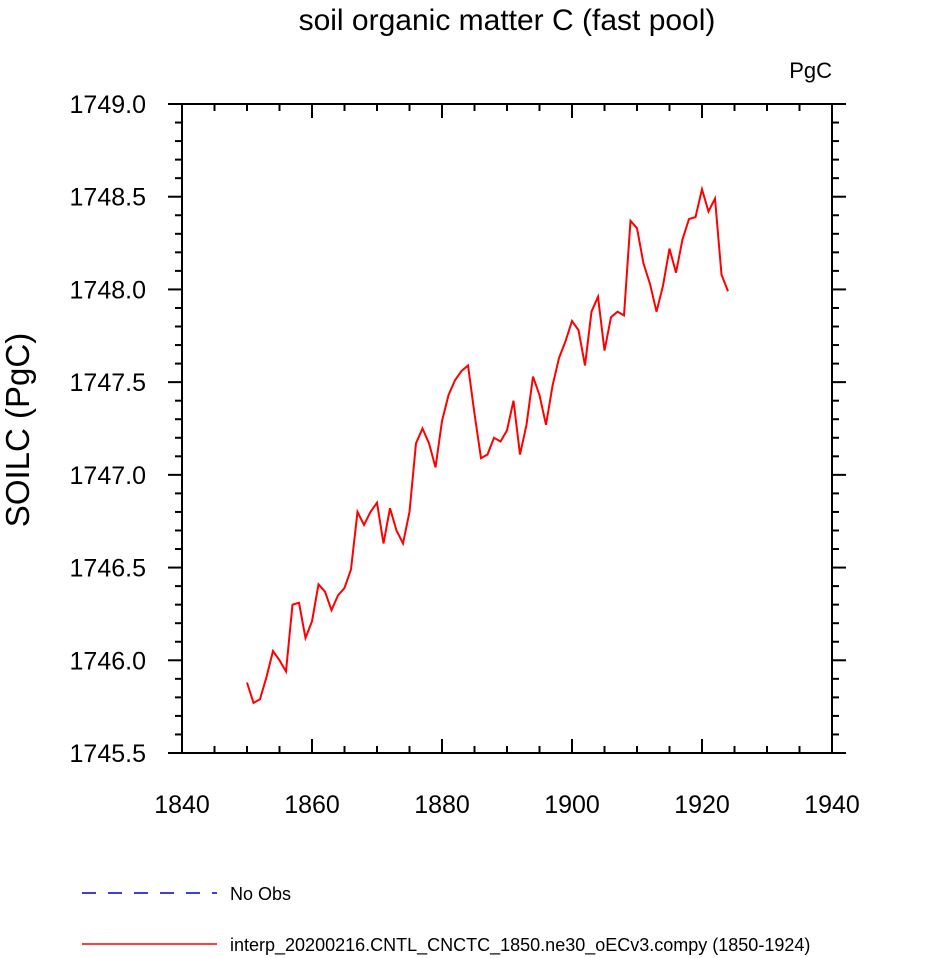  Describe the element at coordinates (442, 805) in the screenshot. I see `x-tick-label: 1880` at that location.